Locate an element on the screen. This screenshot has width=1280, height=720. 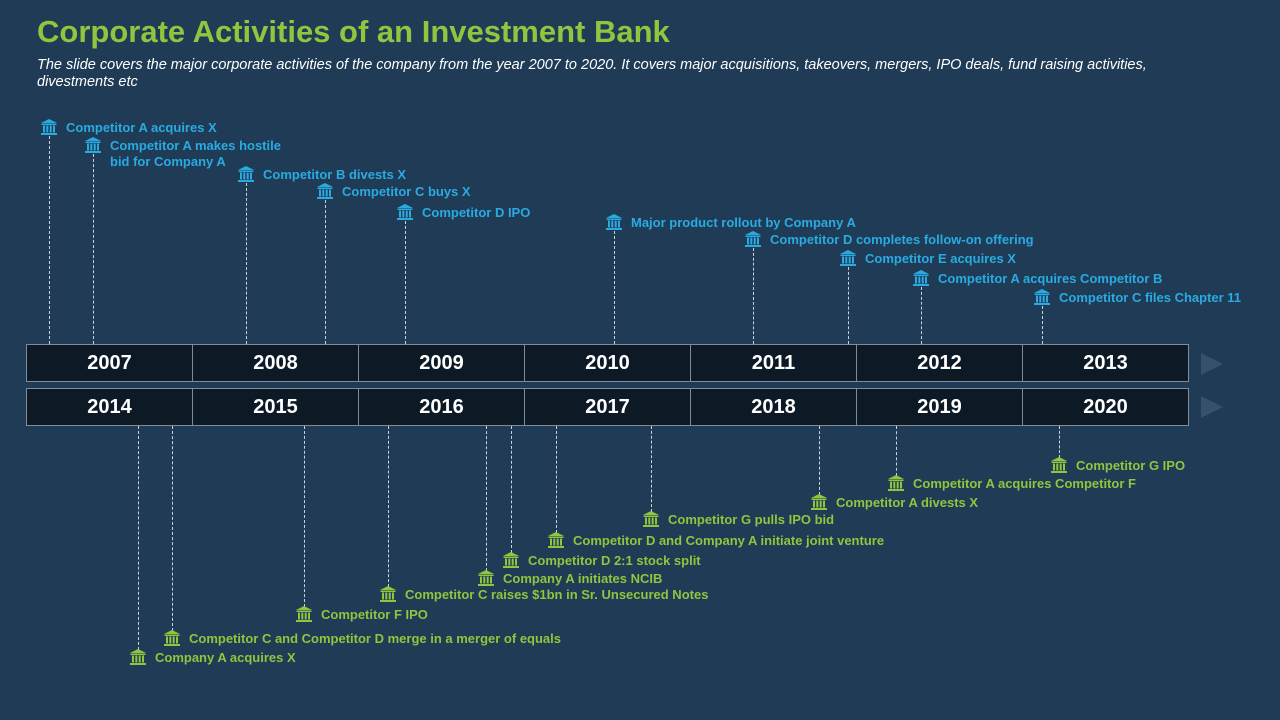
year-cell-2019: 2019 is located at coordinates (940, 407).